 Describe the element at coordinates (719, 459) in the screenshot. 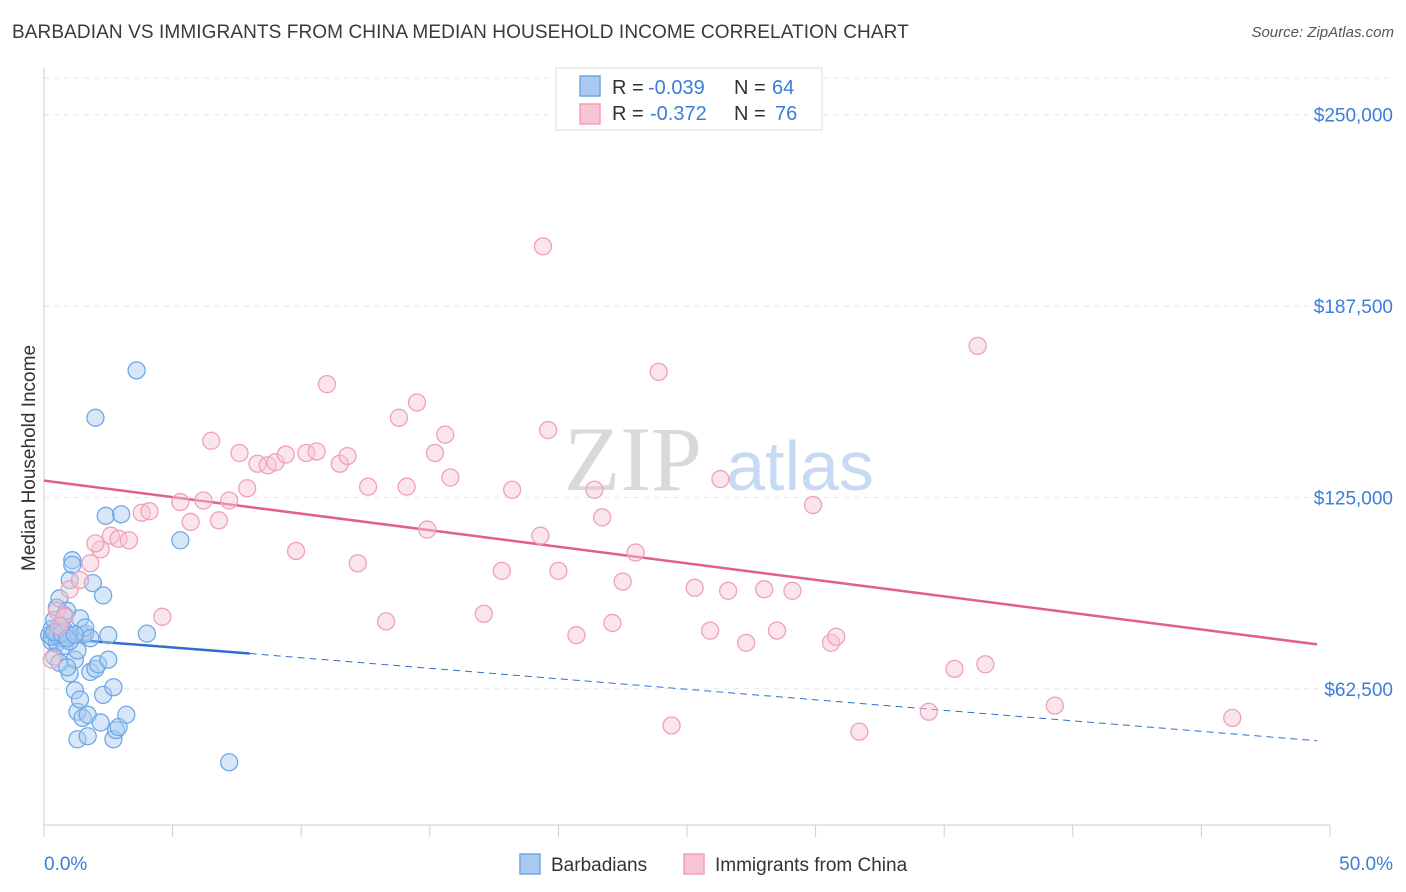

I see `watermark: ZIP atlas` at that location.